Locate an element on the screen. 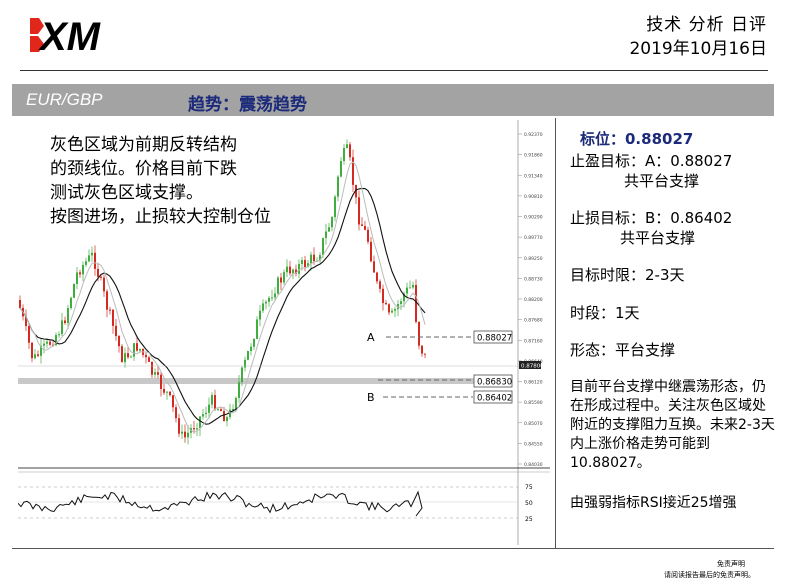  price-tick-label: 0.91860 is located at coordinates (533, 156).